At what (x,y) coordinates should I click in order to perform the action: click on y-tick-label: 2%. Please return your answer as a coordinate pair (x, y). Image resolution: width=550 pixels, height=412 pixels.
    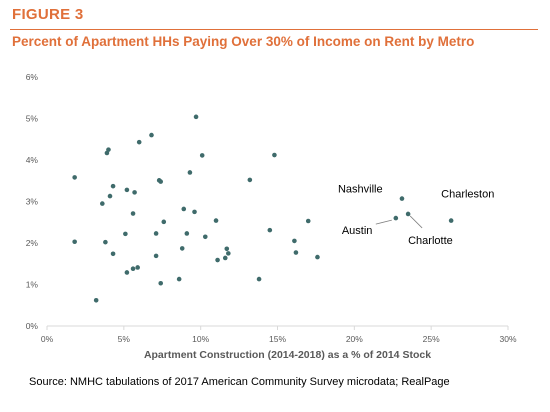
    Looking at the image, I should click on (32, 243).